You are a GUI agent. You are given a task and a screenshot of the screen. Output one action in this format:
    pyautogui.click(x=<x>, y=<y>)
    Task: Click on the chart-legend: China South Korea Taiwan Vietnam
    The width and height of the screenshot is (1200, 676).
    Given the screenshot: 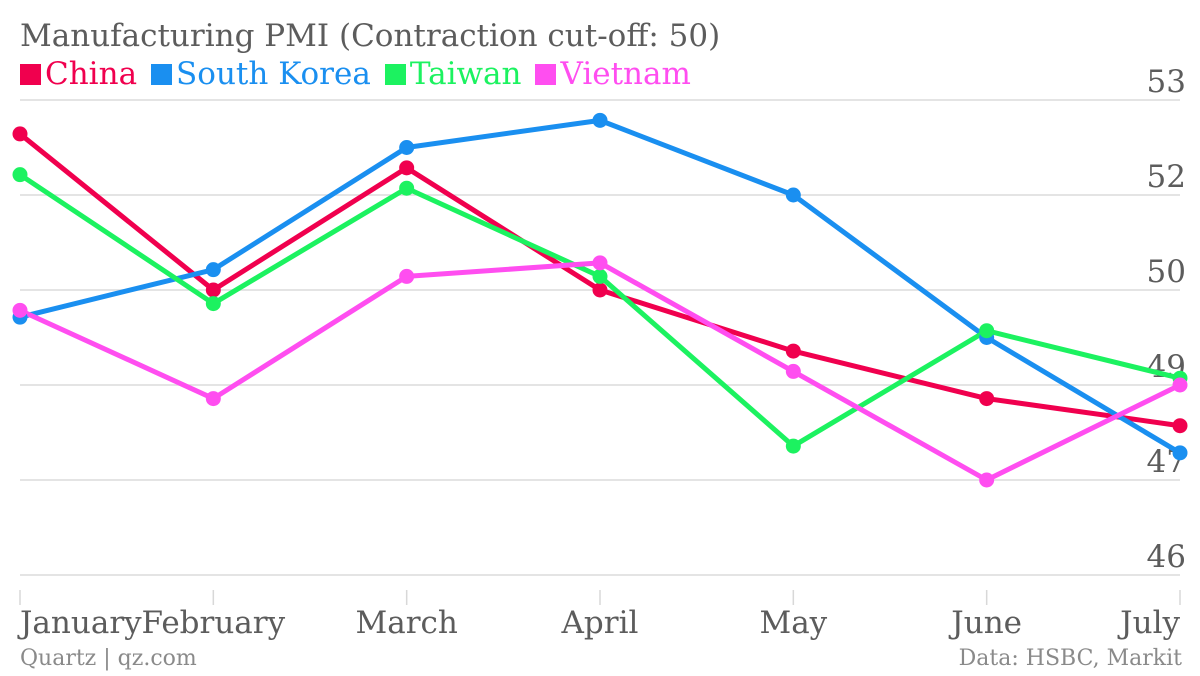 What is the action you would take?
    pyautogui.click(x=355, y=74)
    